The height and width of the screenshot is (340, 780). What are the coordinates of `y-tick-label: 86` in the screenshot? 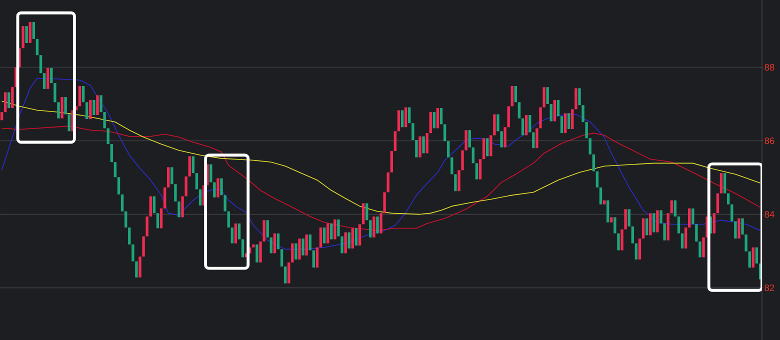 It's located at (769, 140).